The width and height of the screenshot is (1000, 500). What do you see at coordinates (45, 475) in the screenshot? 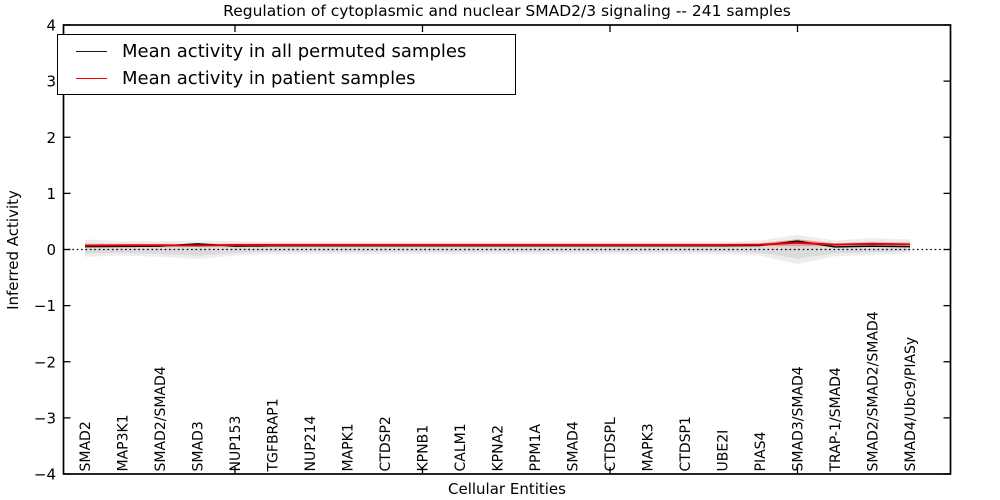
I see `y-tick-label: −4` at bounding box center [45, 475].